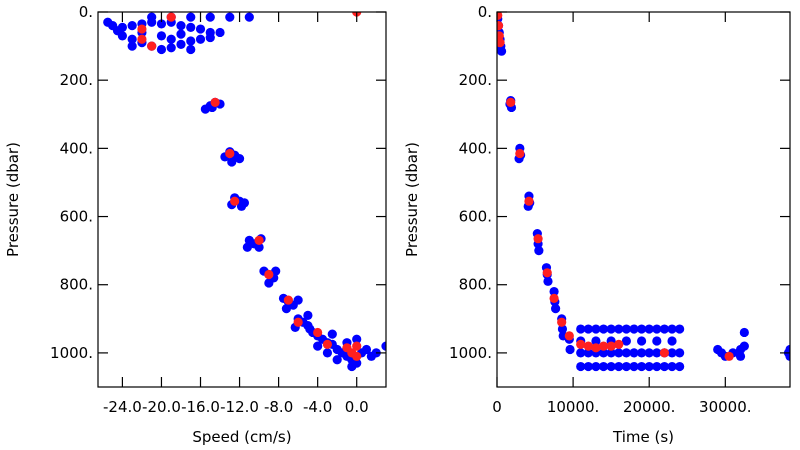 This screenshot has width=800, height=450. What do you see at coordinates (725, 407) in the screenshot?
I see `x-tick-label: 30000.` at bounding box center [725, 407].